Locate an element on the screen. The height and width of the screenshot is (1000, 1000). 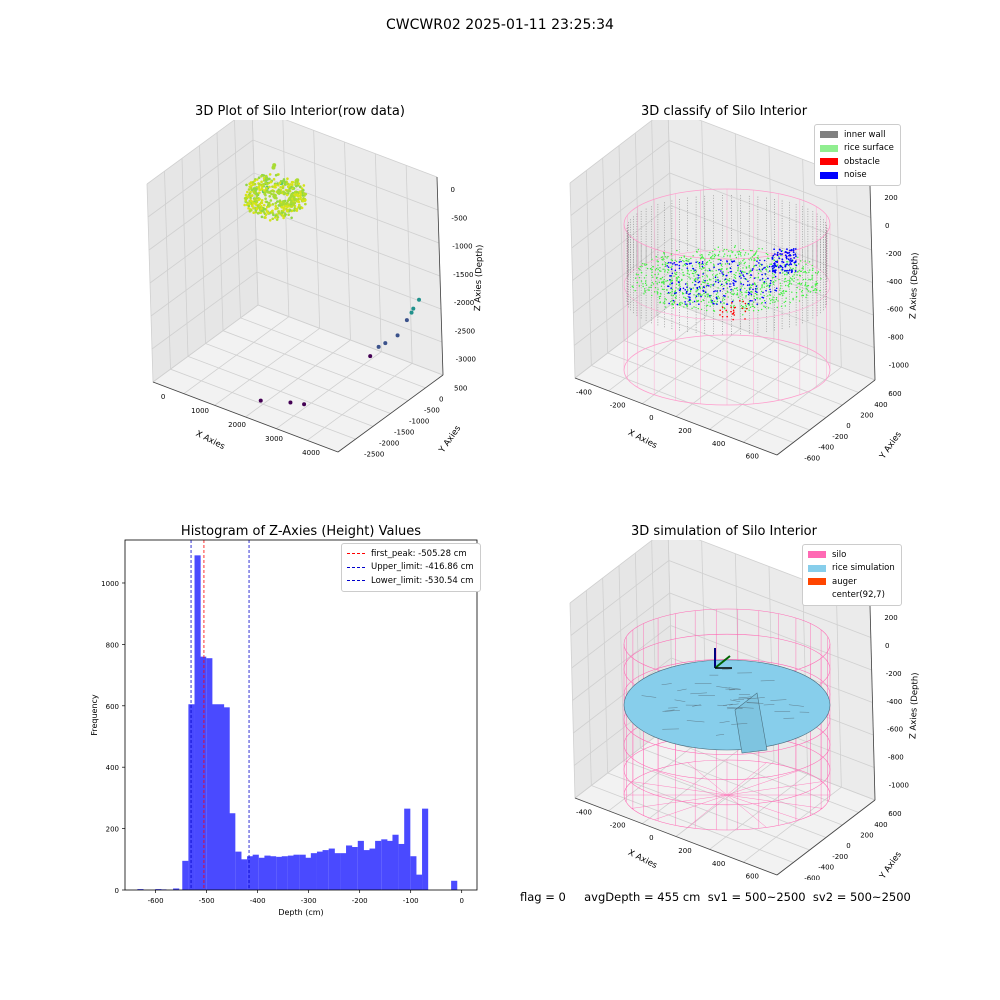
z-tick-label: -3000 is located at coordinates (466, 360).